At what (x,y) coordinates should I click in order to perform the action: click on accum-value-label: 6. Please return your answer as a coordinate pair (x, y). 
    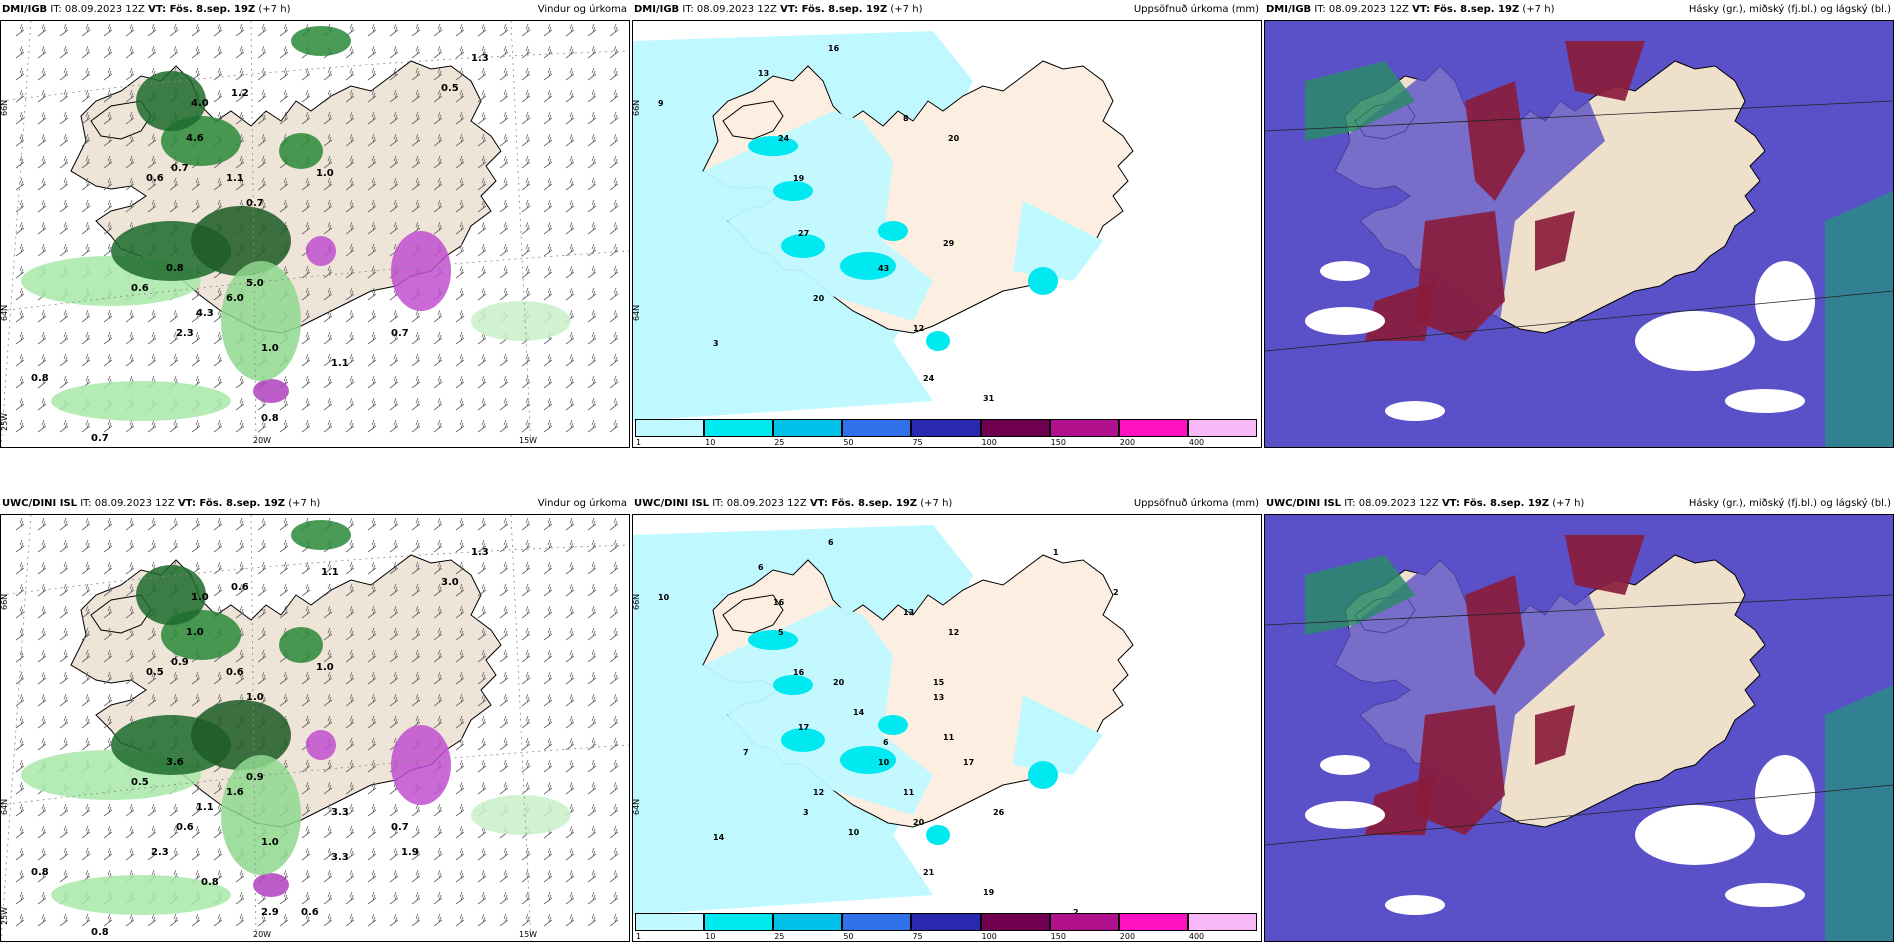
    Looking at the image, I should click on (831, 542).